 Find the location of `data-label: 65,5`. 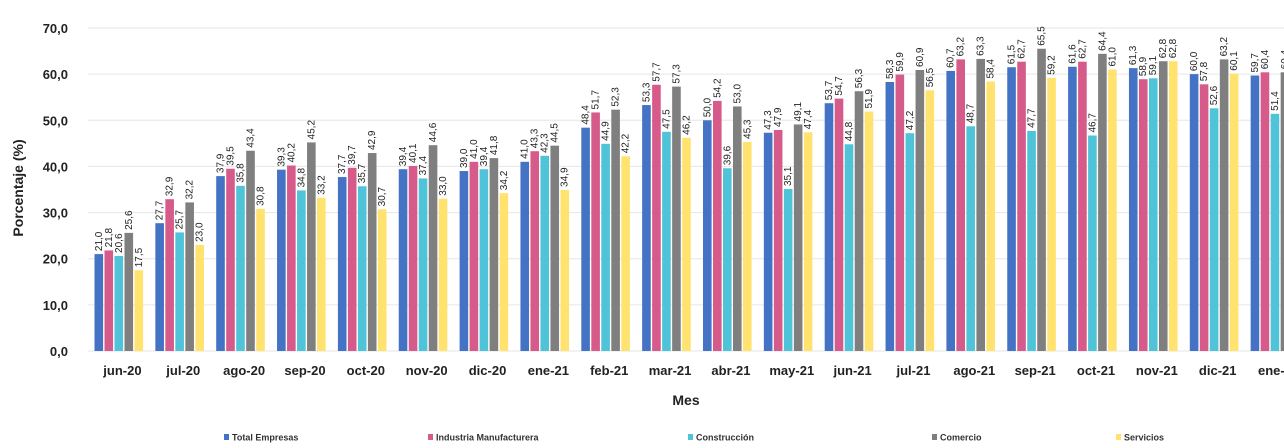

data-label: 65,5 is located at coordinates (1042, 36).